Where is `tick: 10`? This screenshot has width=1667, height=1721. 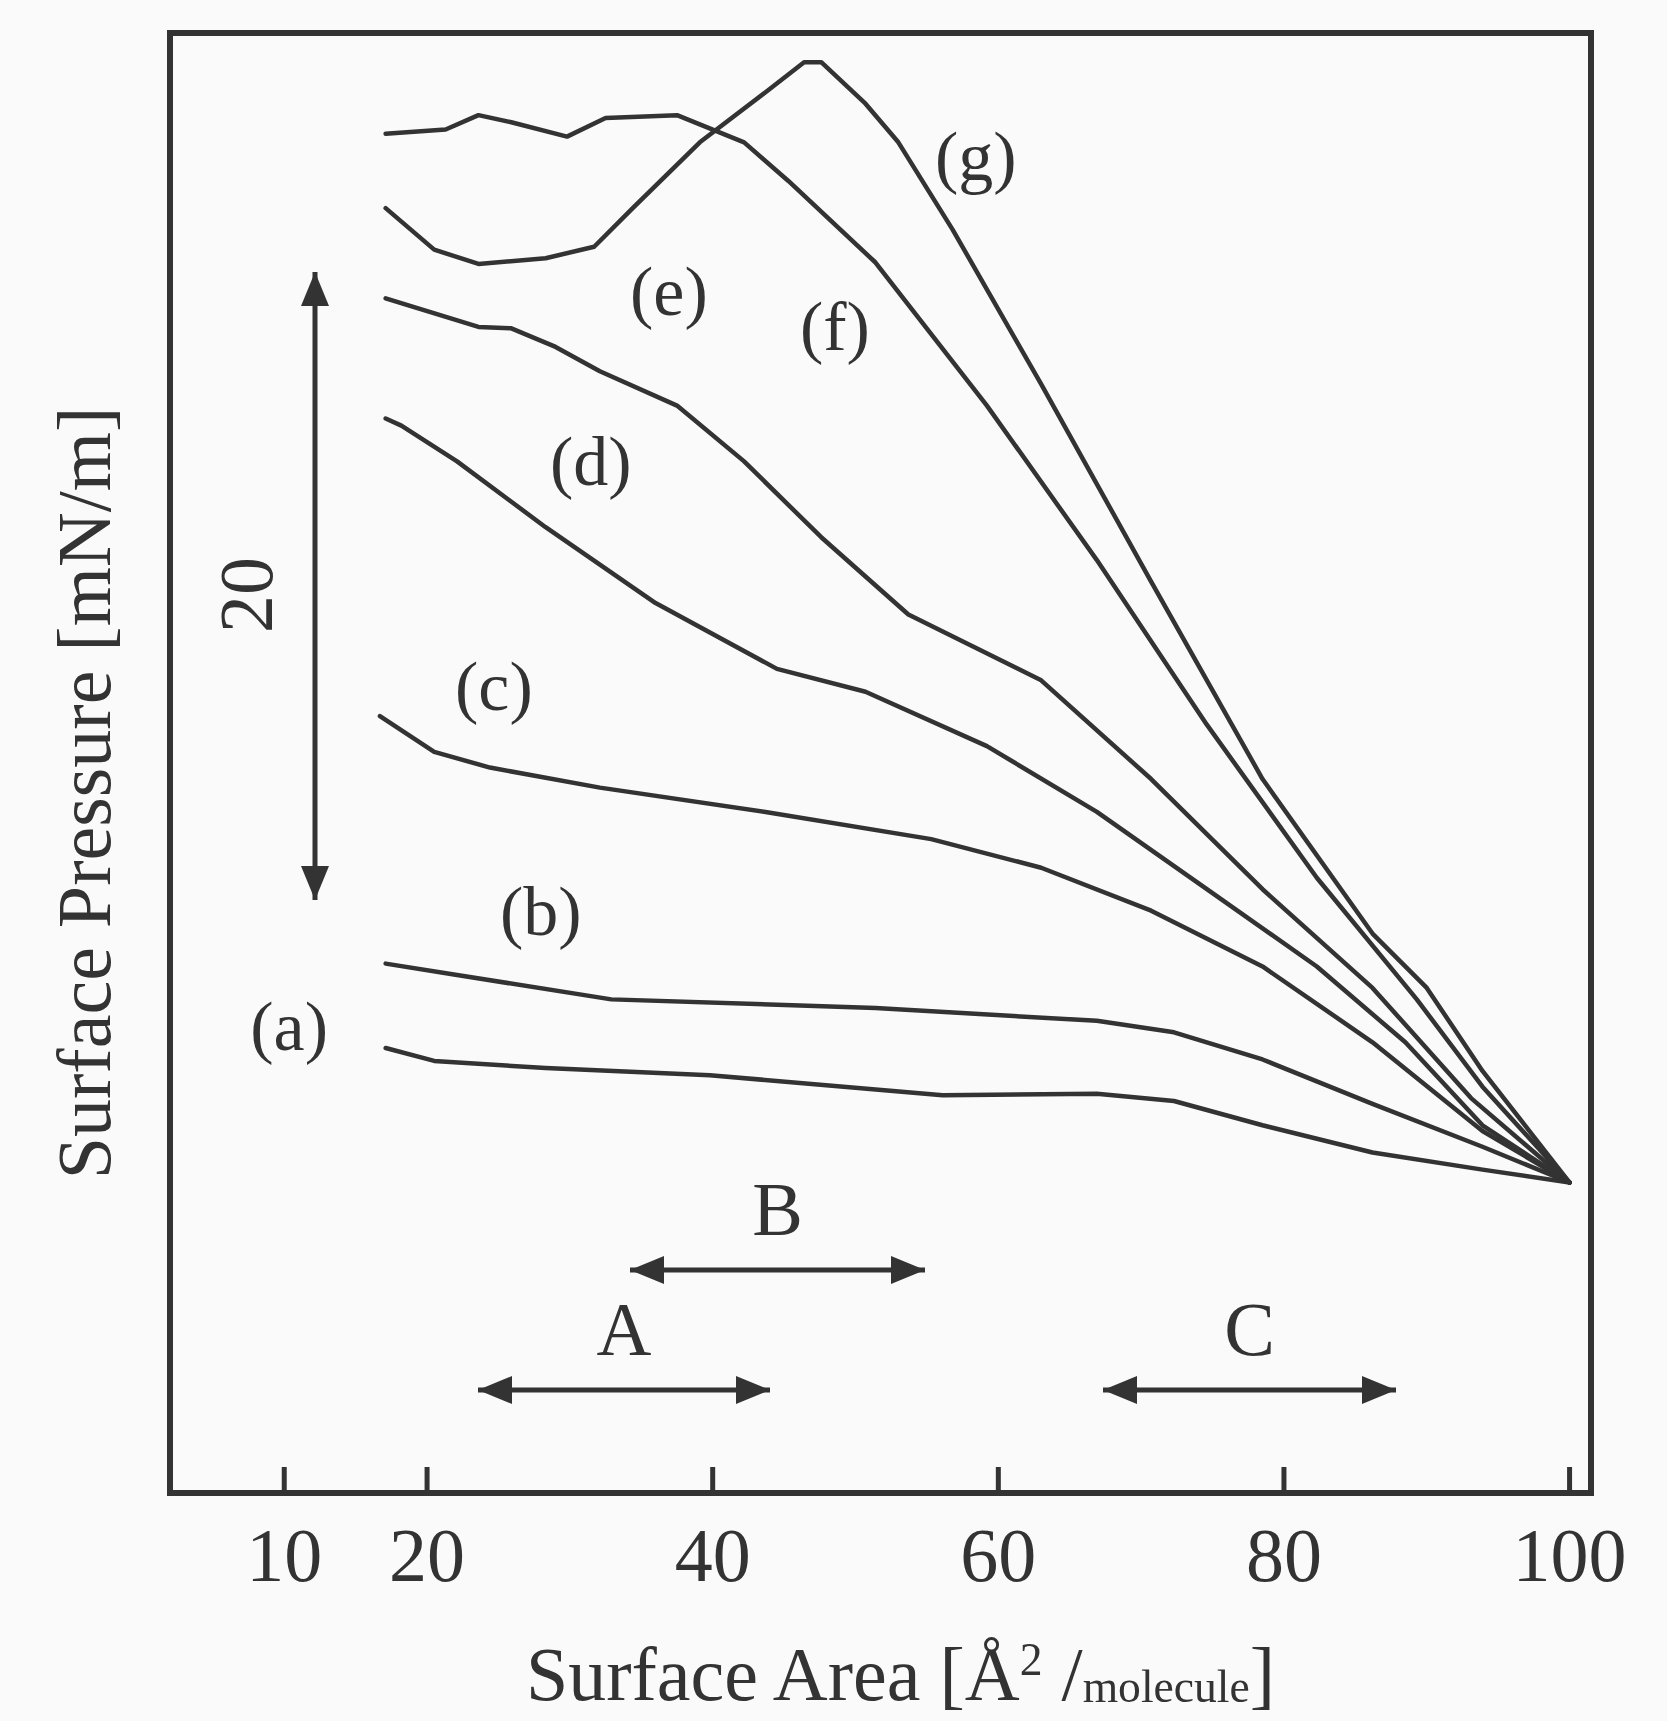 tick: 10 is located at coordinates (284, 1532).